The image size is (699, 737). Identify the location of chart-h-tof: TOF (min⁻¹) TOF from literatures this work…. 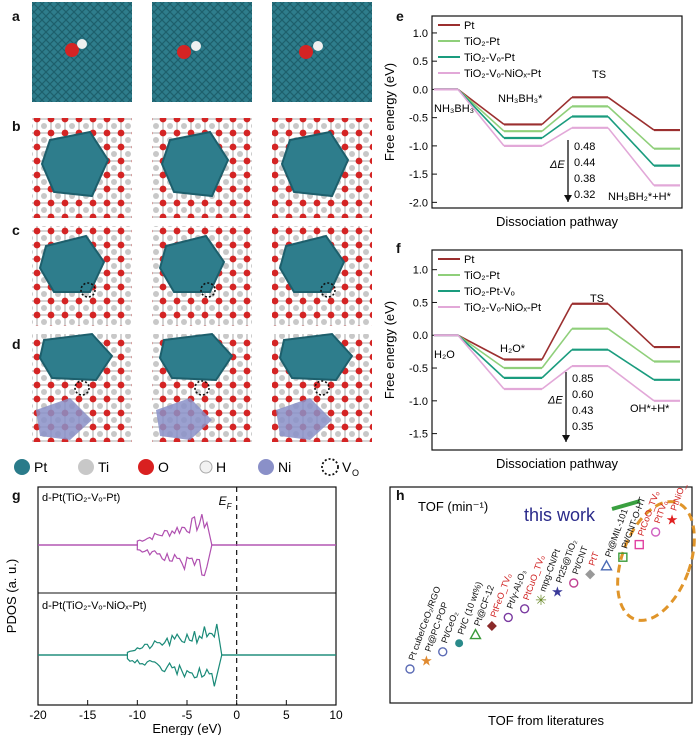
(542, 606).